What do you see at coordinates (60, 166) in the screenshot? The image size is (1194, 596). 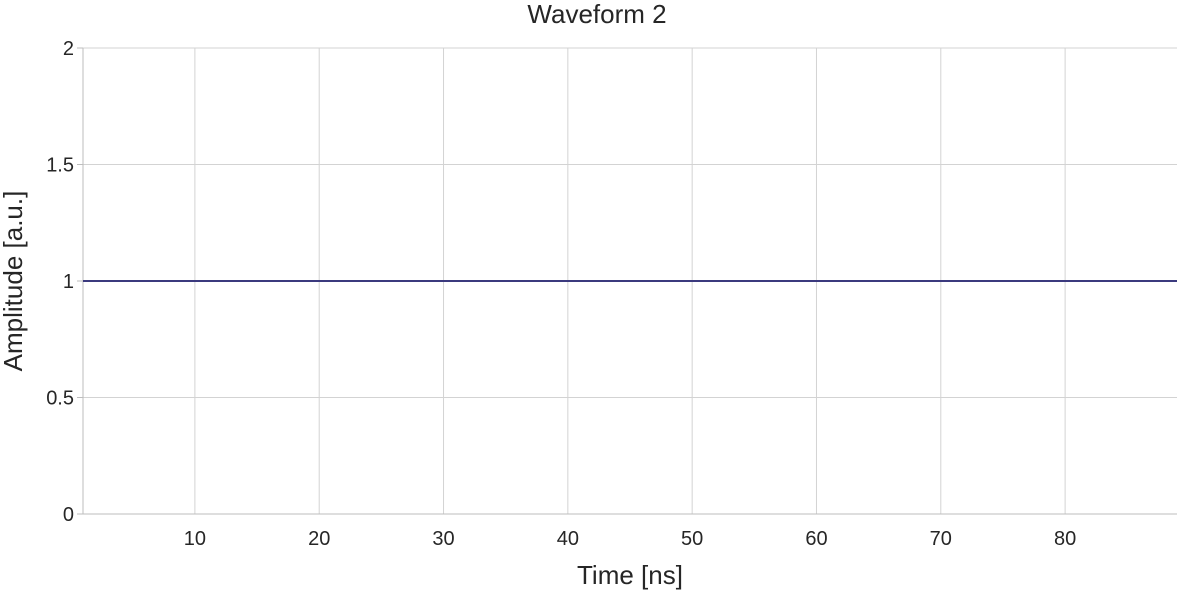 I see `y-tick-label: 1.5` at bounding box center [60, 166].